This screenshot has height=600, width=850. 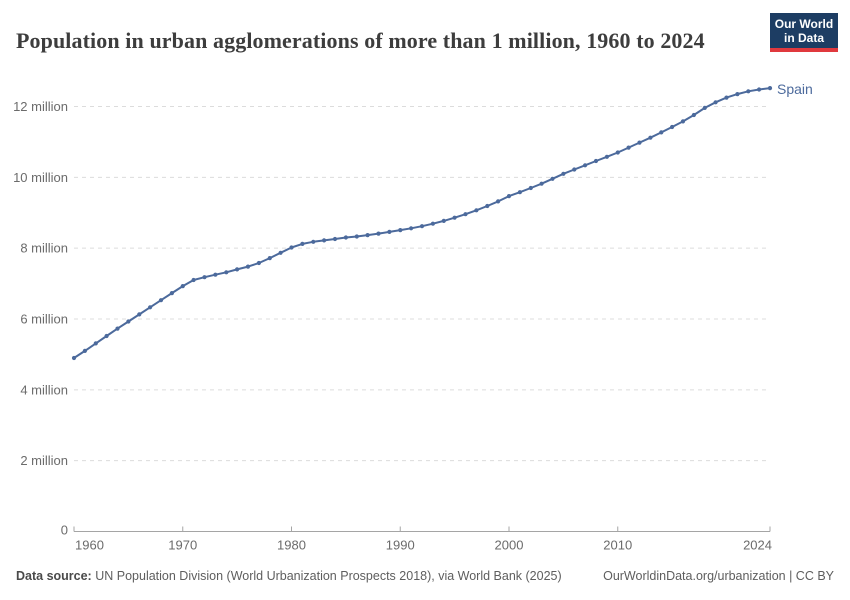 I want to click on y-axis-tick-label: 10 million, so click(x=40, y=177).